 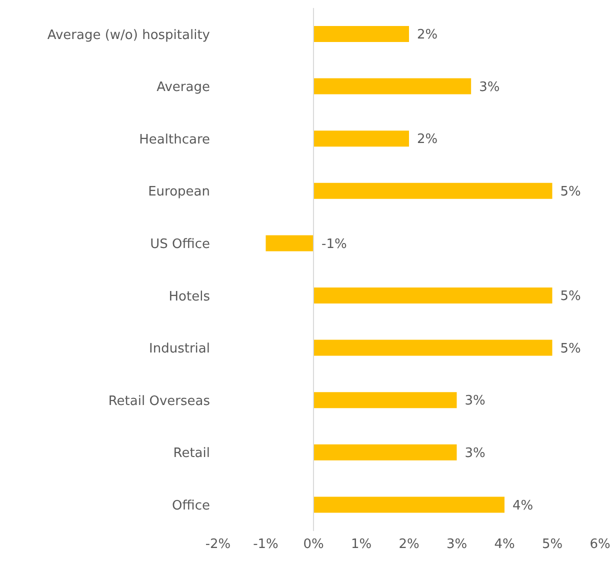 I want to click on y-tick-label: US Office, so click(x=180, y=244).